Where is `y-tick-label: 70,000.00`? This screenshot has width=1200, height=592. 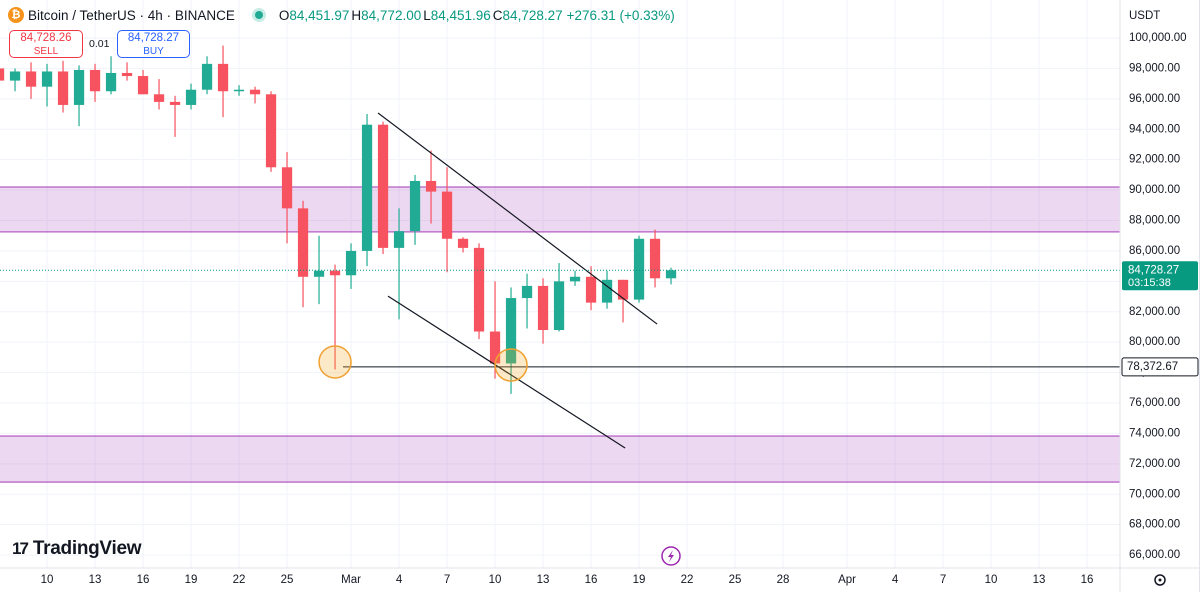 y-tick-label: 70,000.00 is located at coordinates (1154, 494).